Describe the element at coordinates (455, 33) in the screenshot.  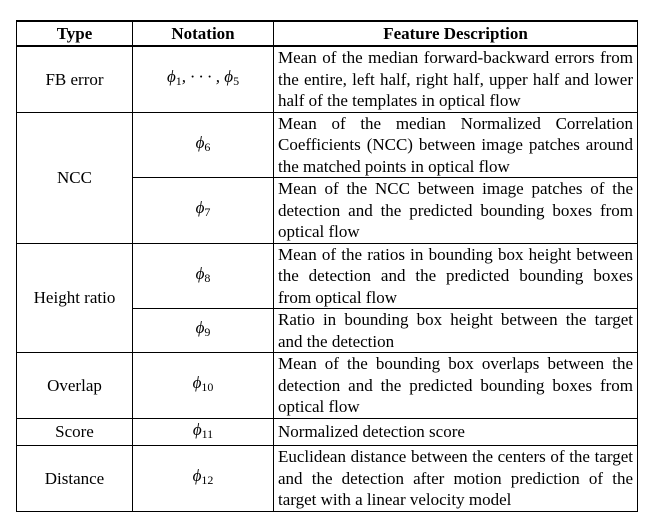
I see `header-description: Feature Description` at that location.